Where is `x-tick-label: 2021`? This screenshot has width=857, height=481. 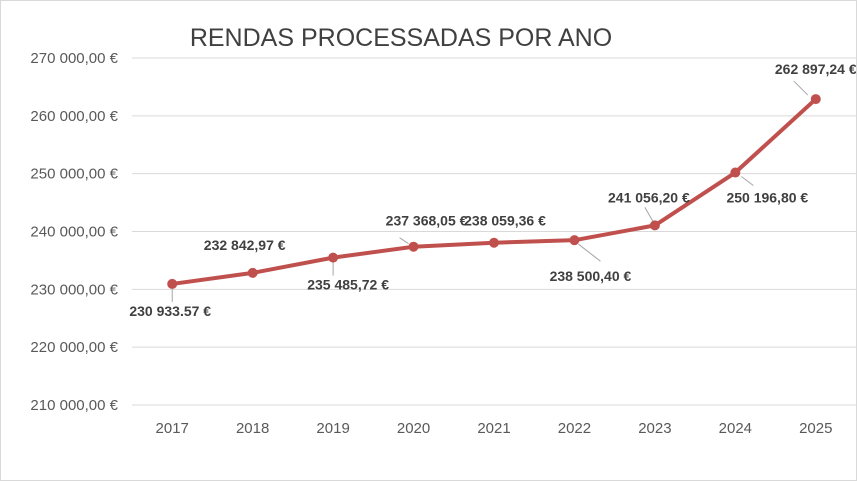
x-tick-label: 2021 is located at coordinates (493, 428).